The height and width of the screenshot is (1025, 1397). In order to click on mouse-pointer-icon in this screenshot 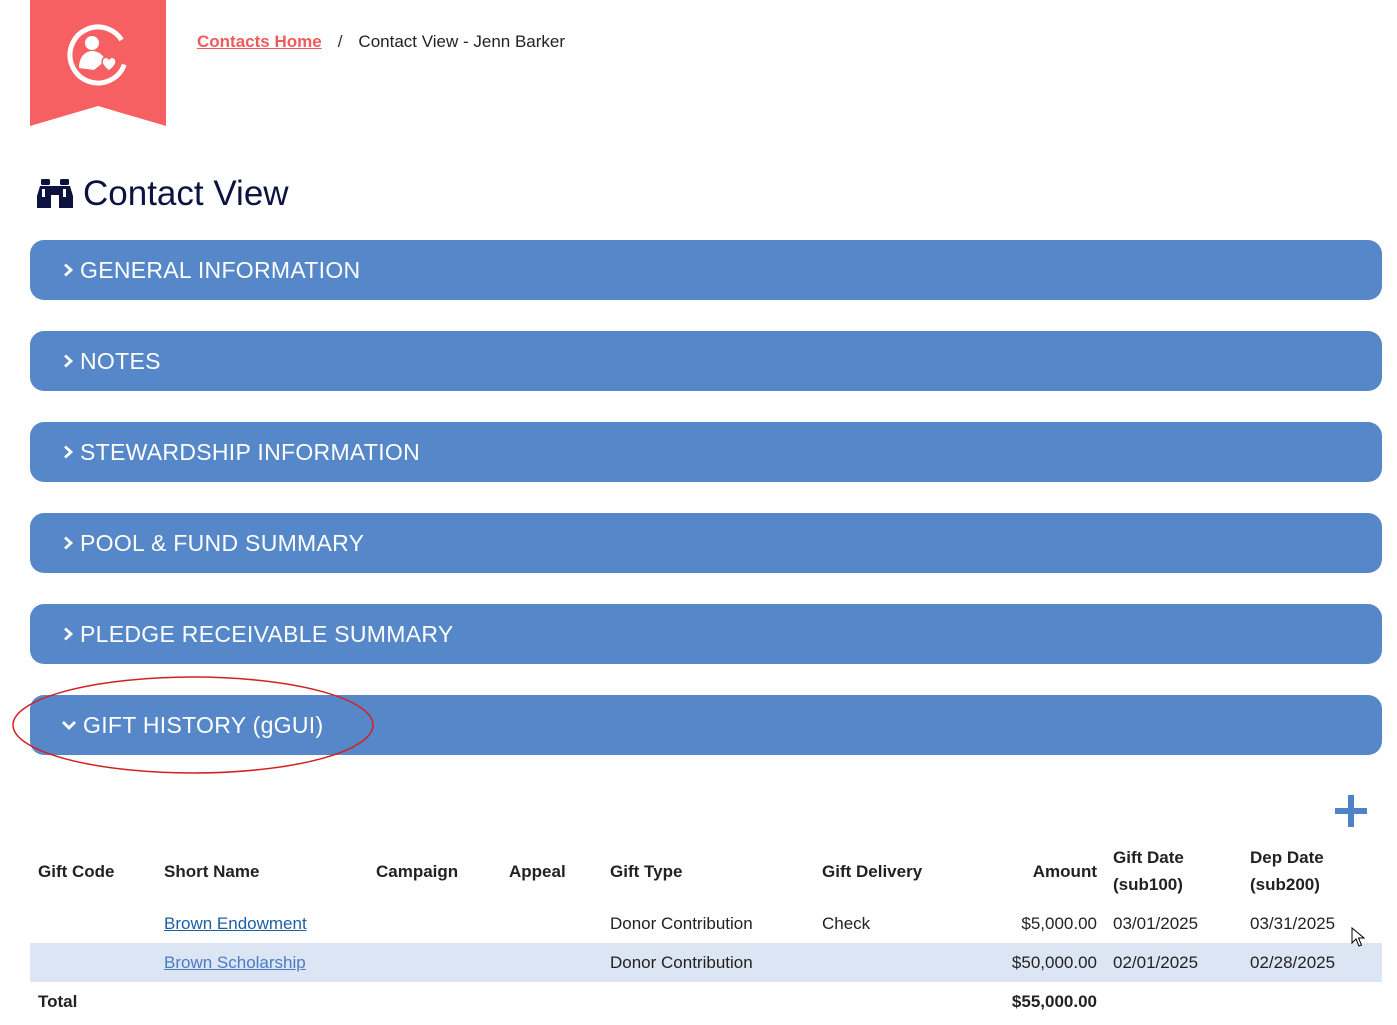, I will do `click(1358, 937)`.